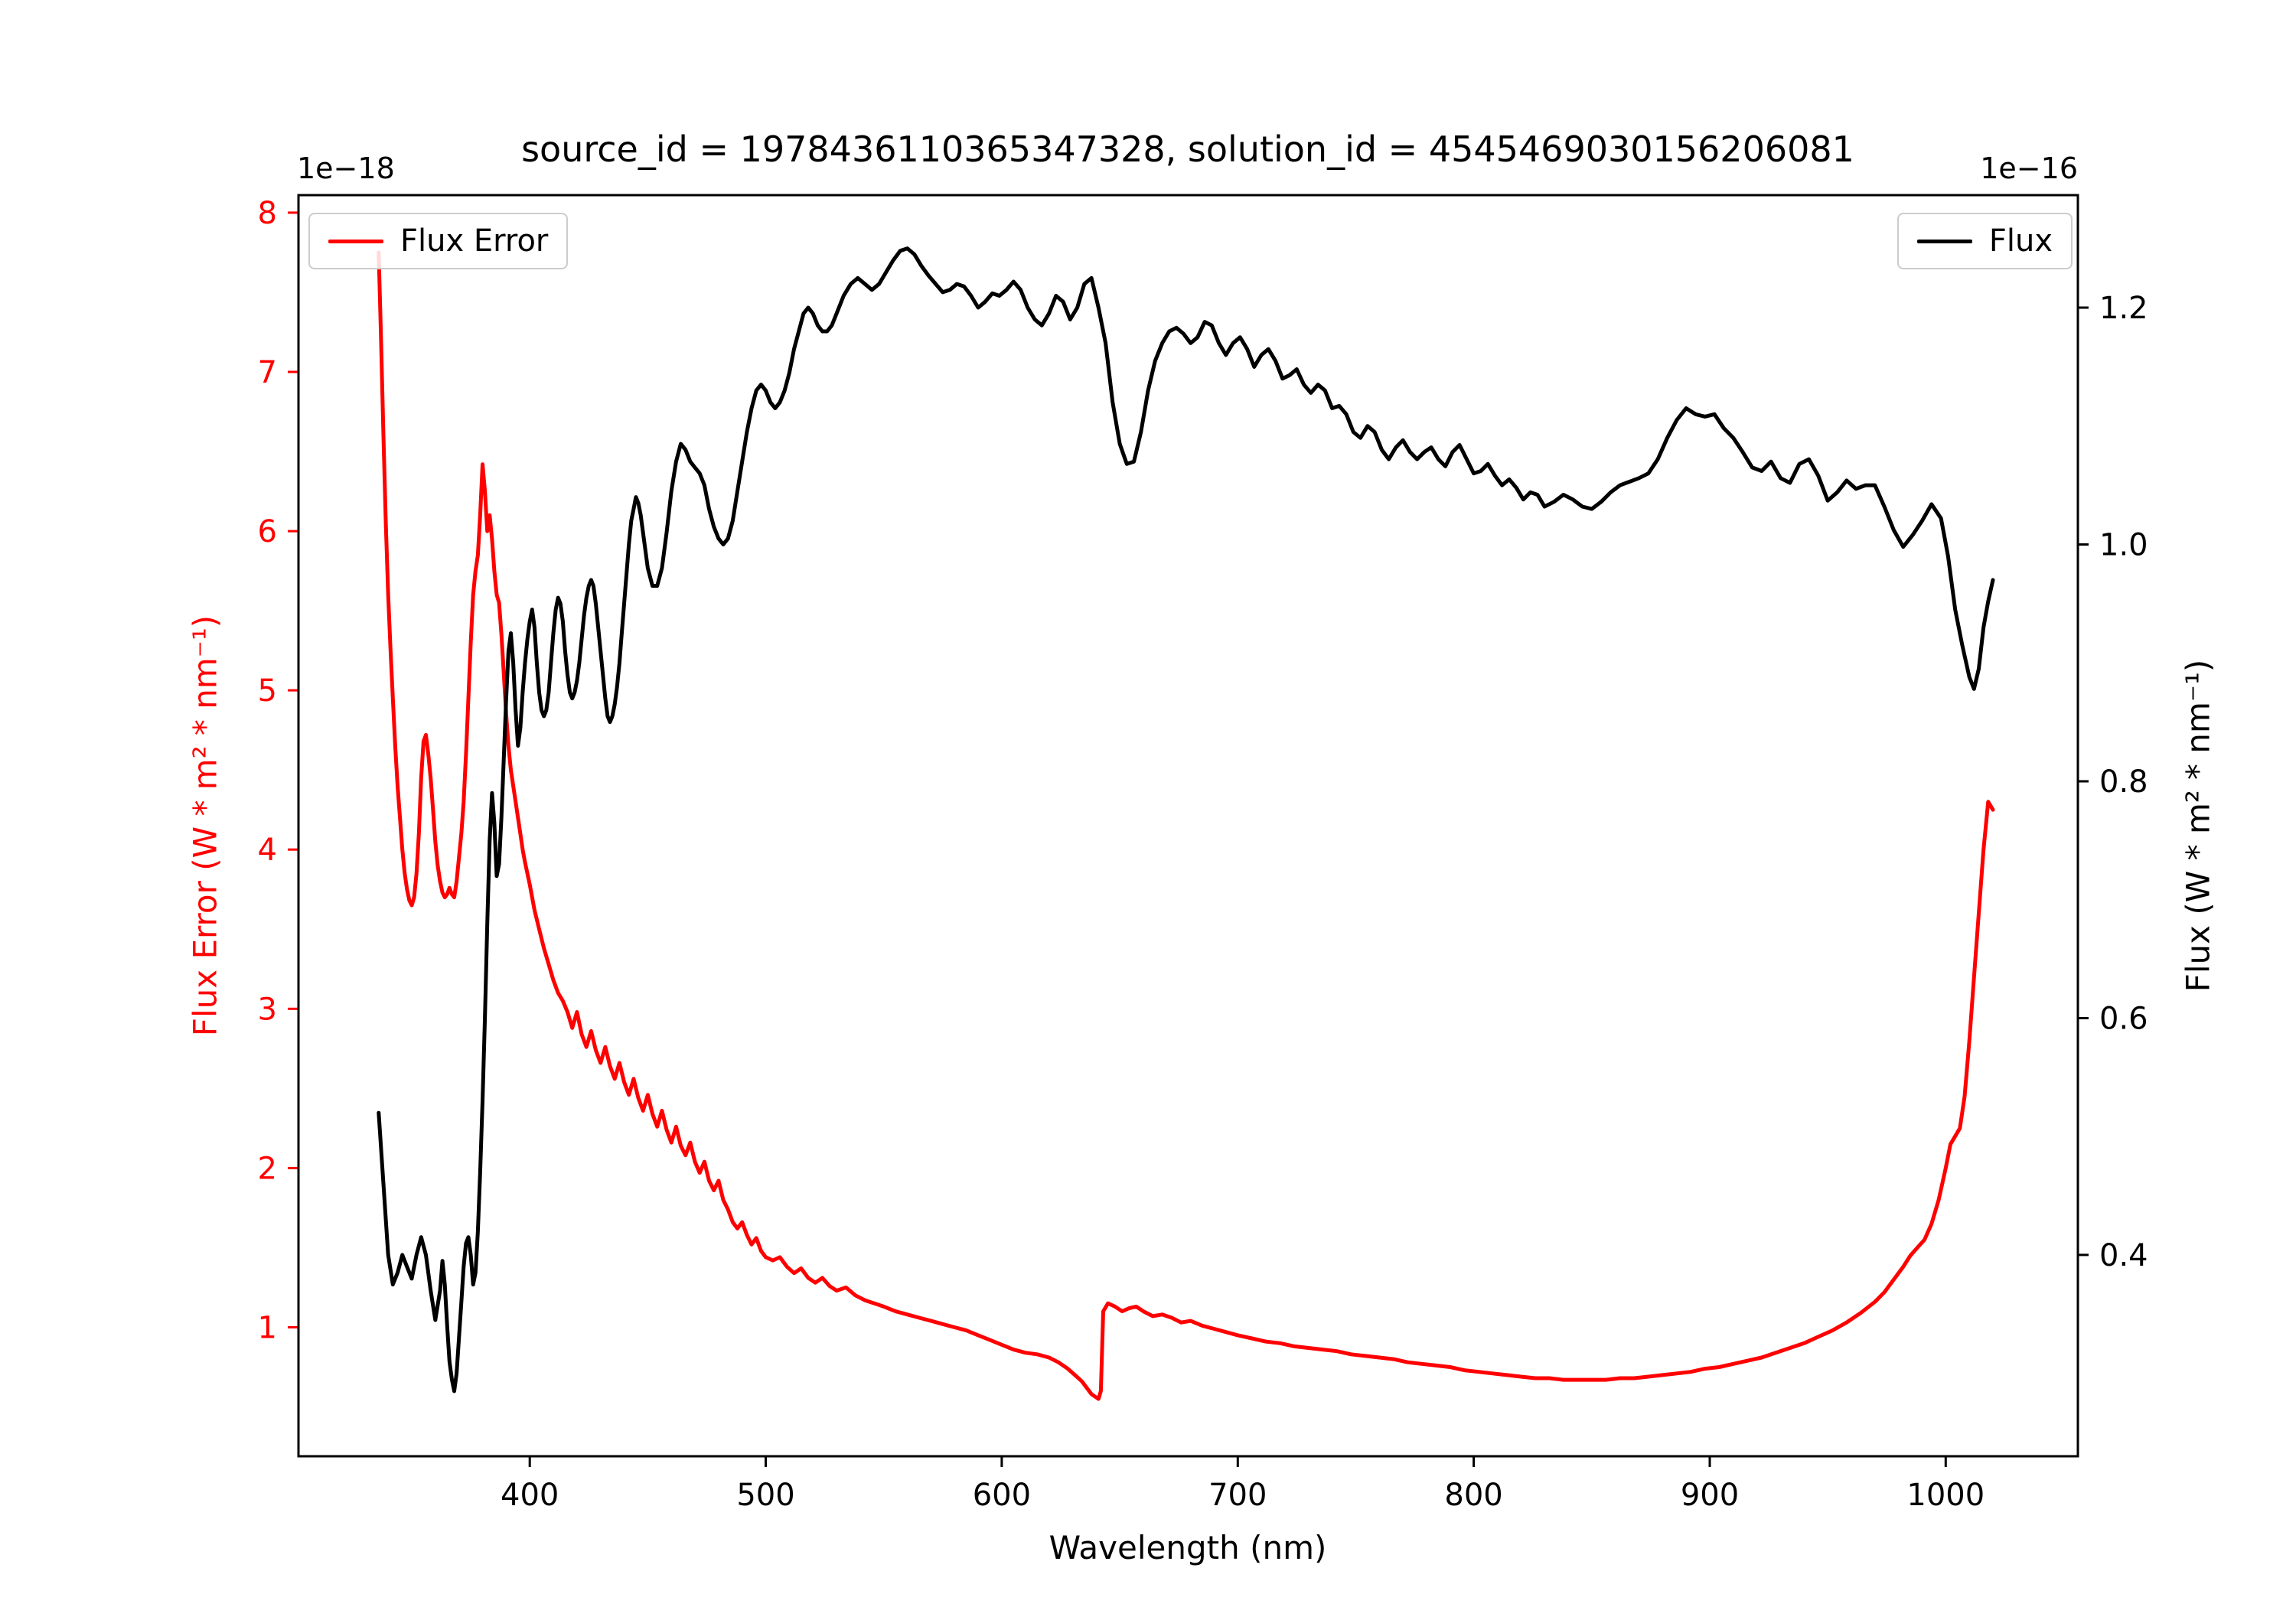 This screenshot has height=1607, width=2296. What do you see at coordinates (765, 1495) in the screenshot?
I see `x-tick-label: 500` at bounding box center [765, 1495].